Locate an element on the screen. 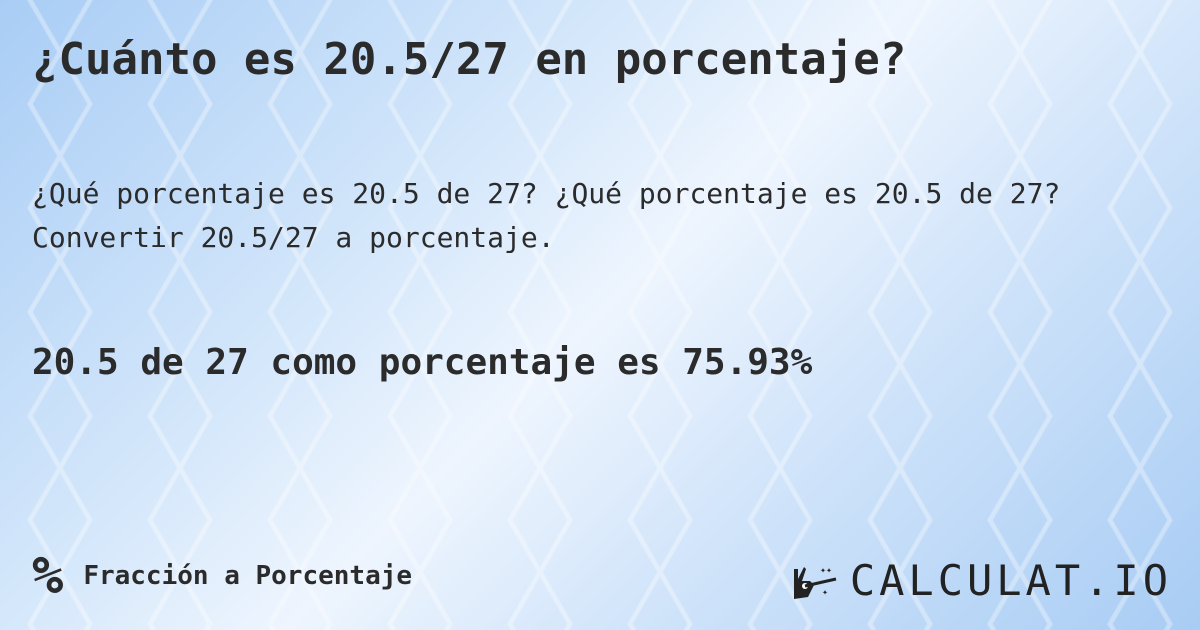  page-title: ¿Cuánto es 20.5/27 en porcentaje? is located at coordinates (469, 59).